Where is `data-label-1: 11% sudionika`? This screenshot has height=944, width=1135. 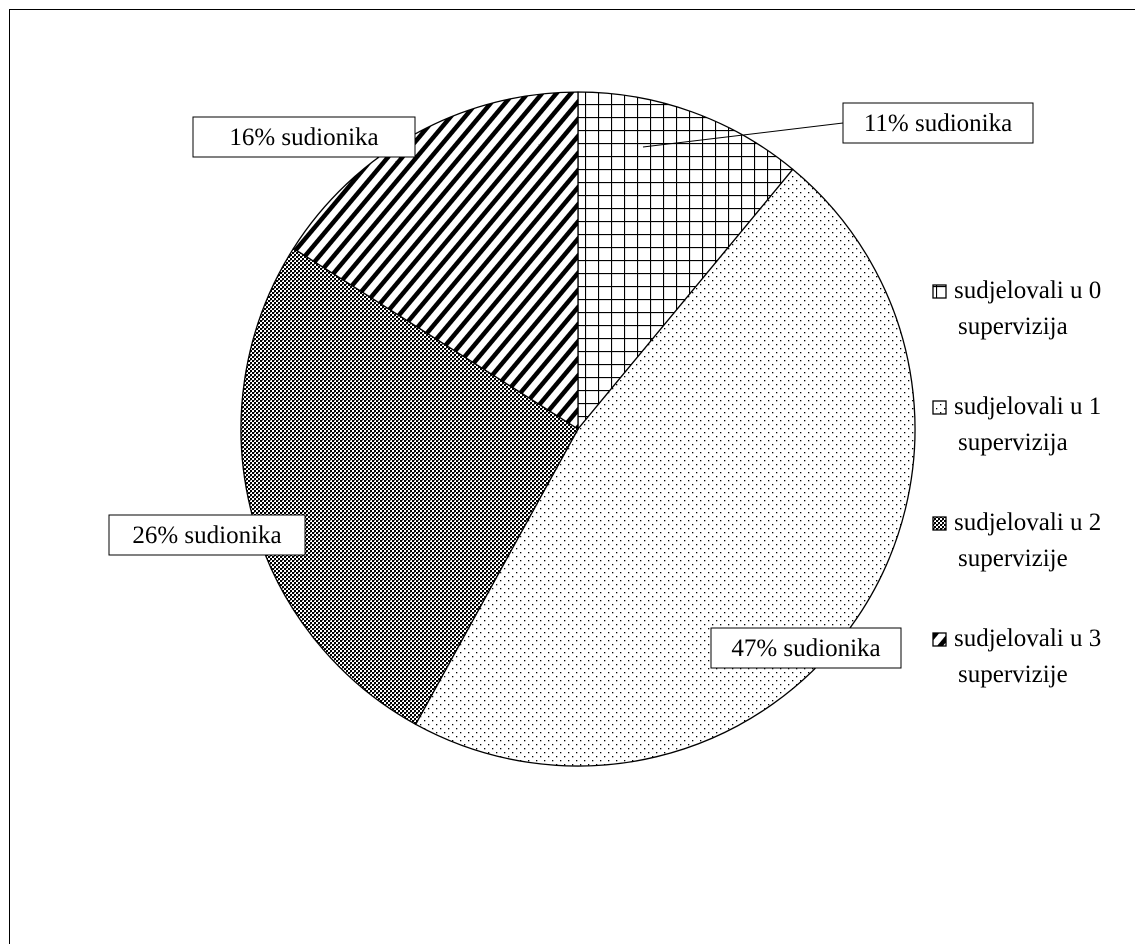
data-label-1: 11% sudionika is located at coordinates (938, 123).